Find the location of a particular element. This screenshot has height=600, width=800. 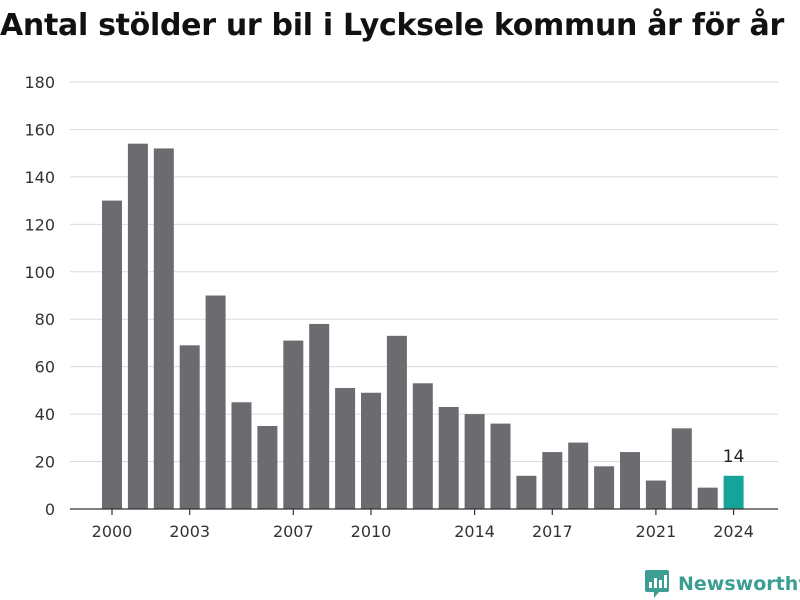

y-tick-label: 120 is located at coordinates (39, 224).